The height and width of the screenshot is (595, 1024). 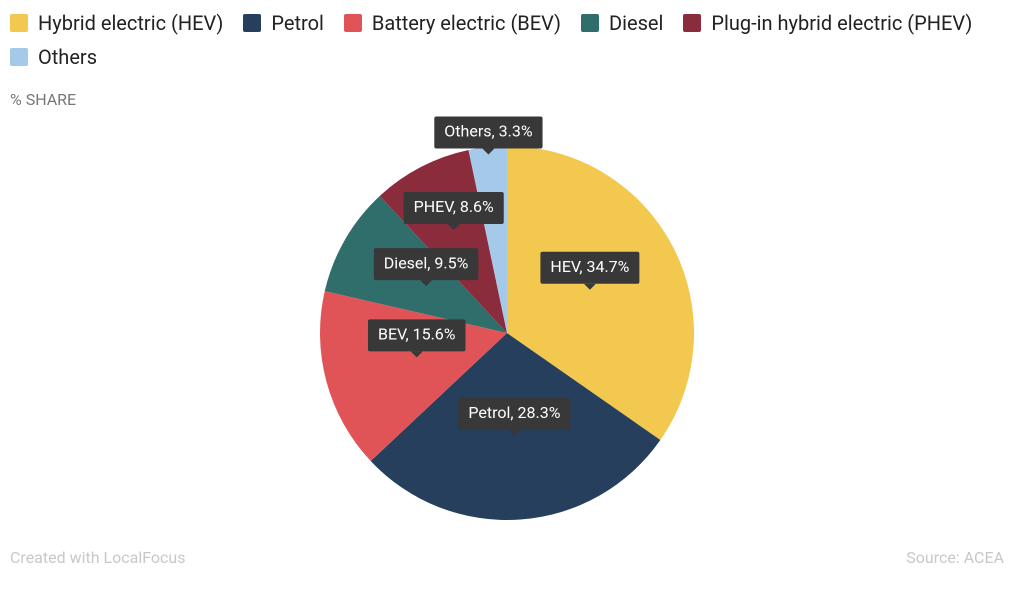 I want to click on legend-label: Others, so click(x=68, y=57).